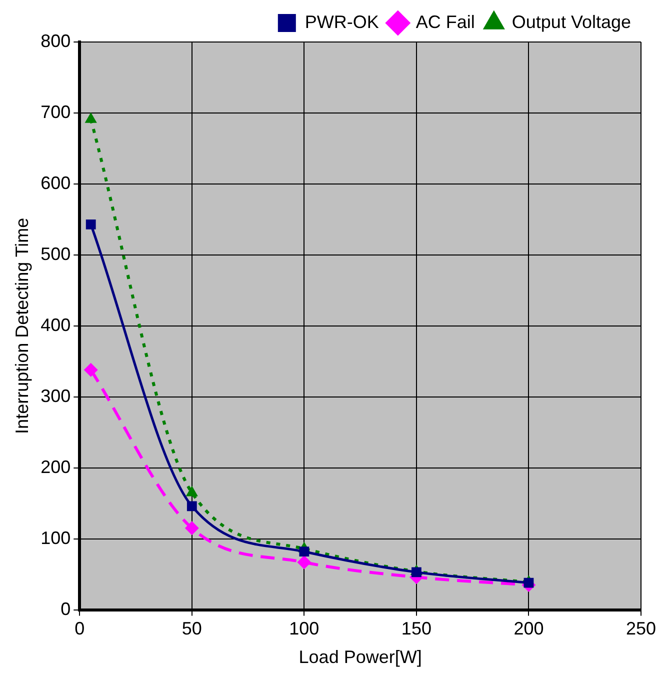 This screenshot has width=667, height=679. Describe the element at coordinates (360, 657) in the screenshot. I see `x-axis-title: Load Power[W]` at that location.